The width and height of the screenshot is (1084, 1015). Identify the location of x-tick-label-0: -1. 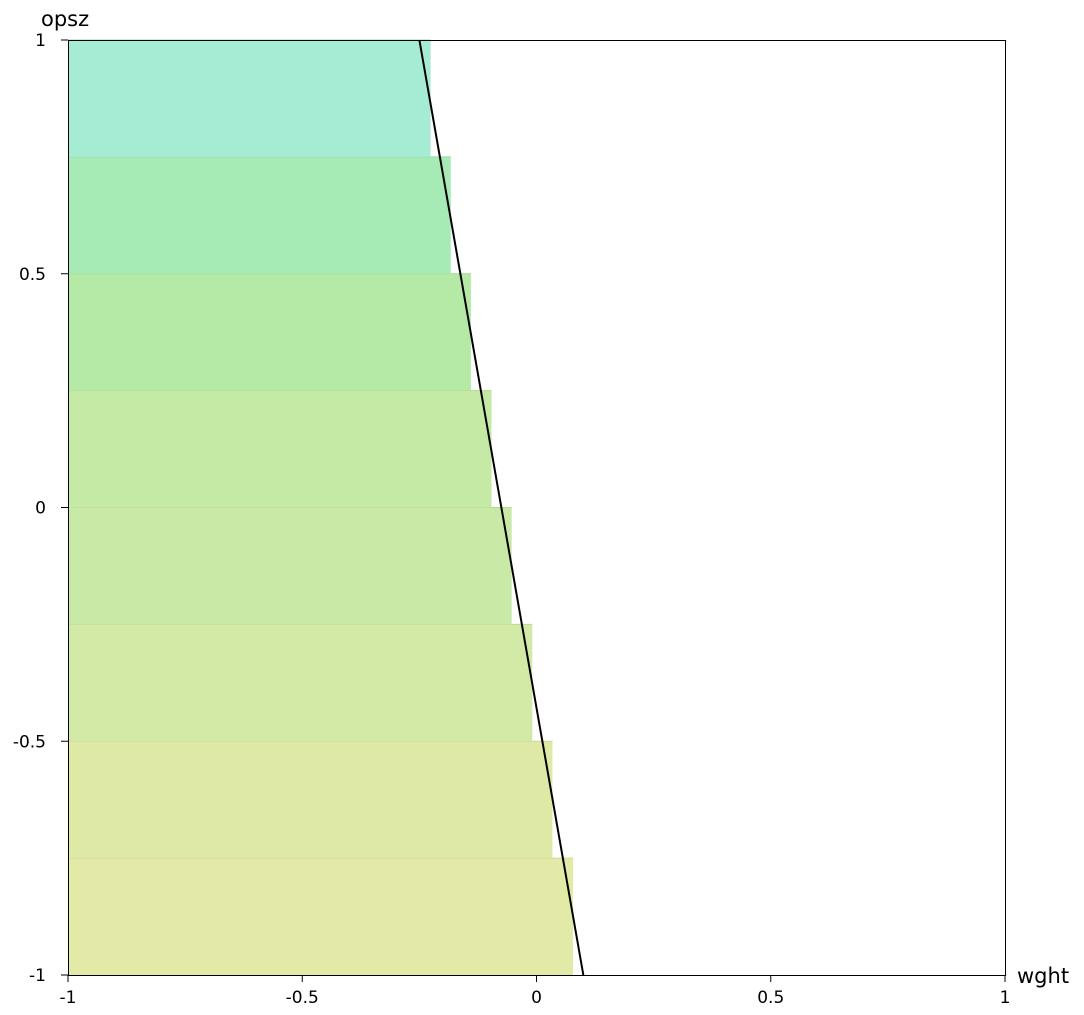
(68, 998).